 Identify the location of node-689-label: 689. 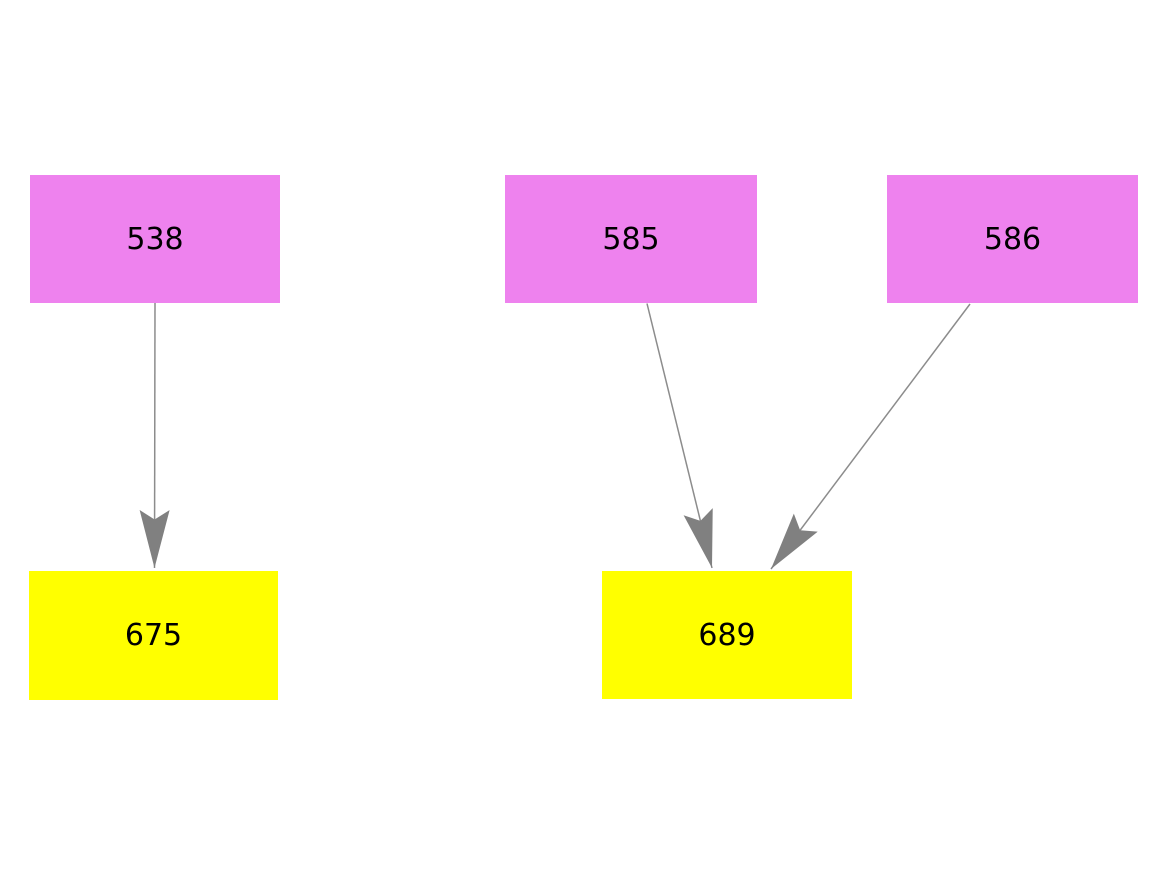
(727, 635).